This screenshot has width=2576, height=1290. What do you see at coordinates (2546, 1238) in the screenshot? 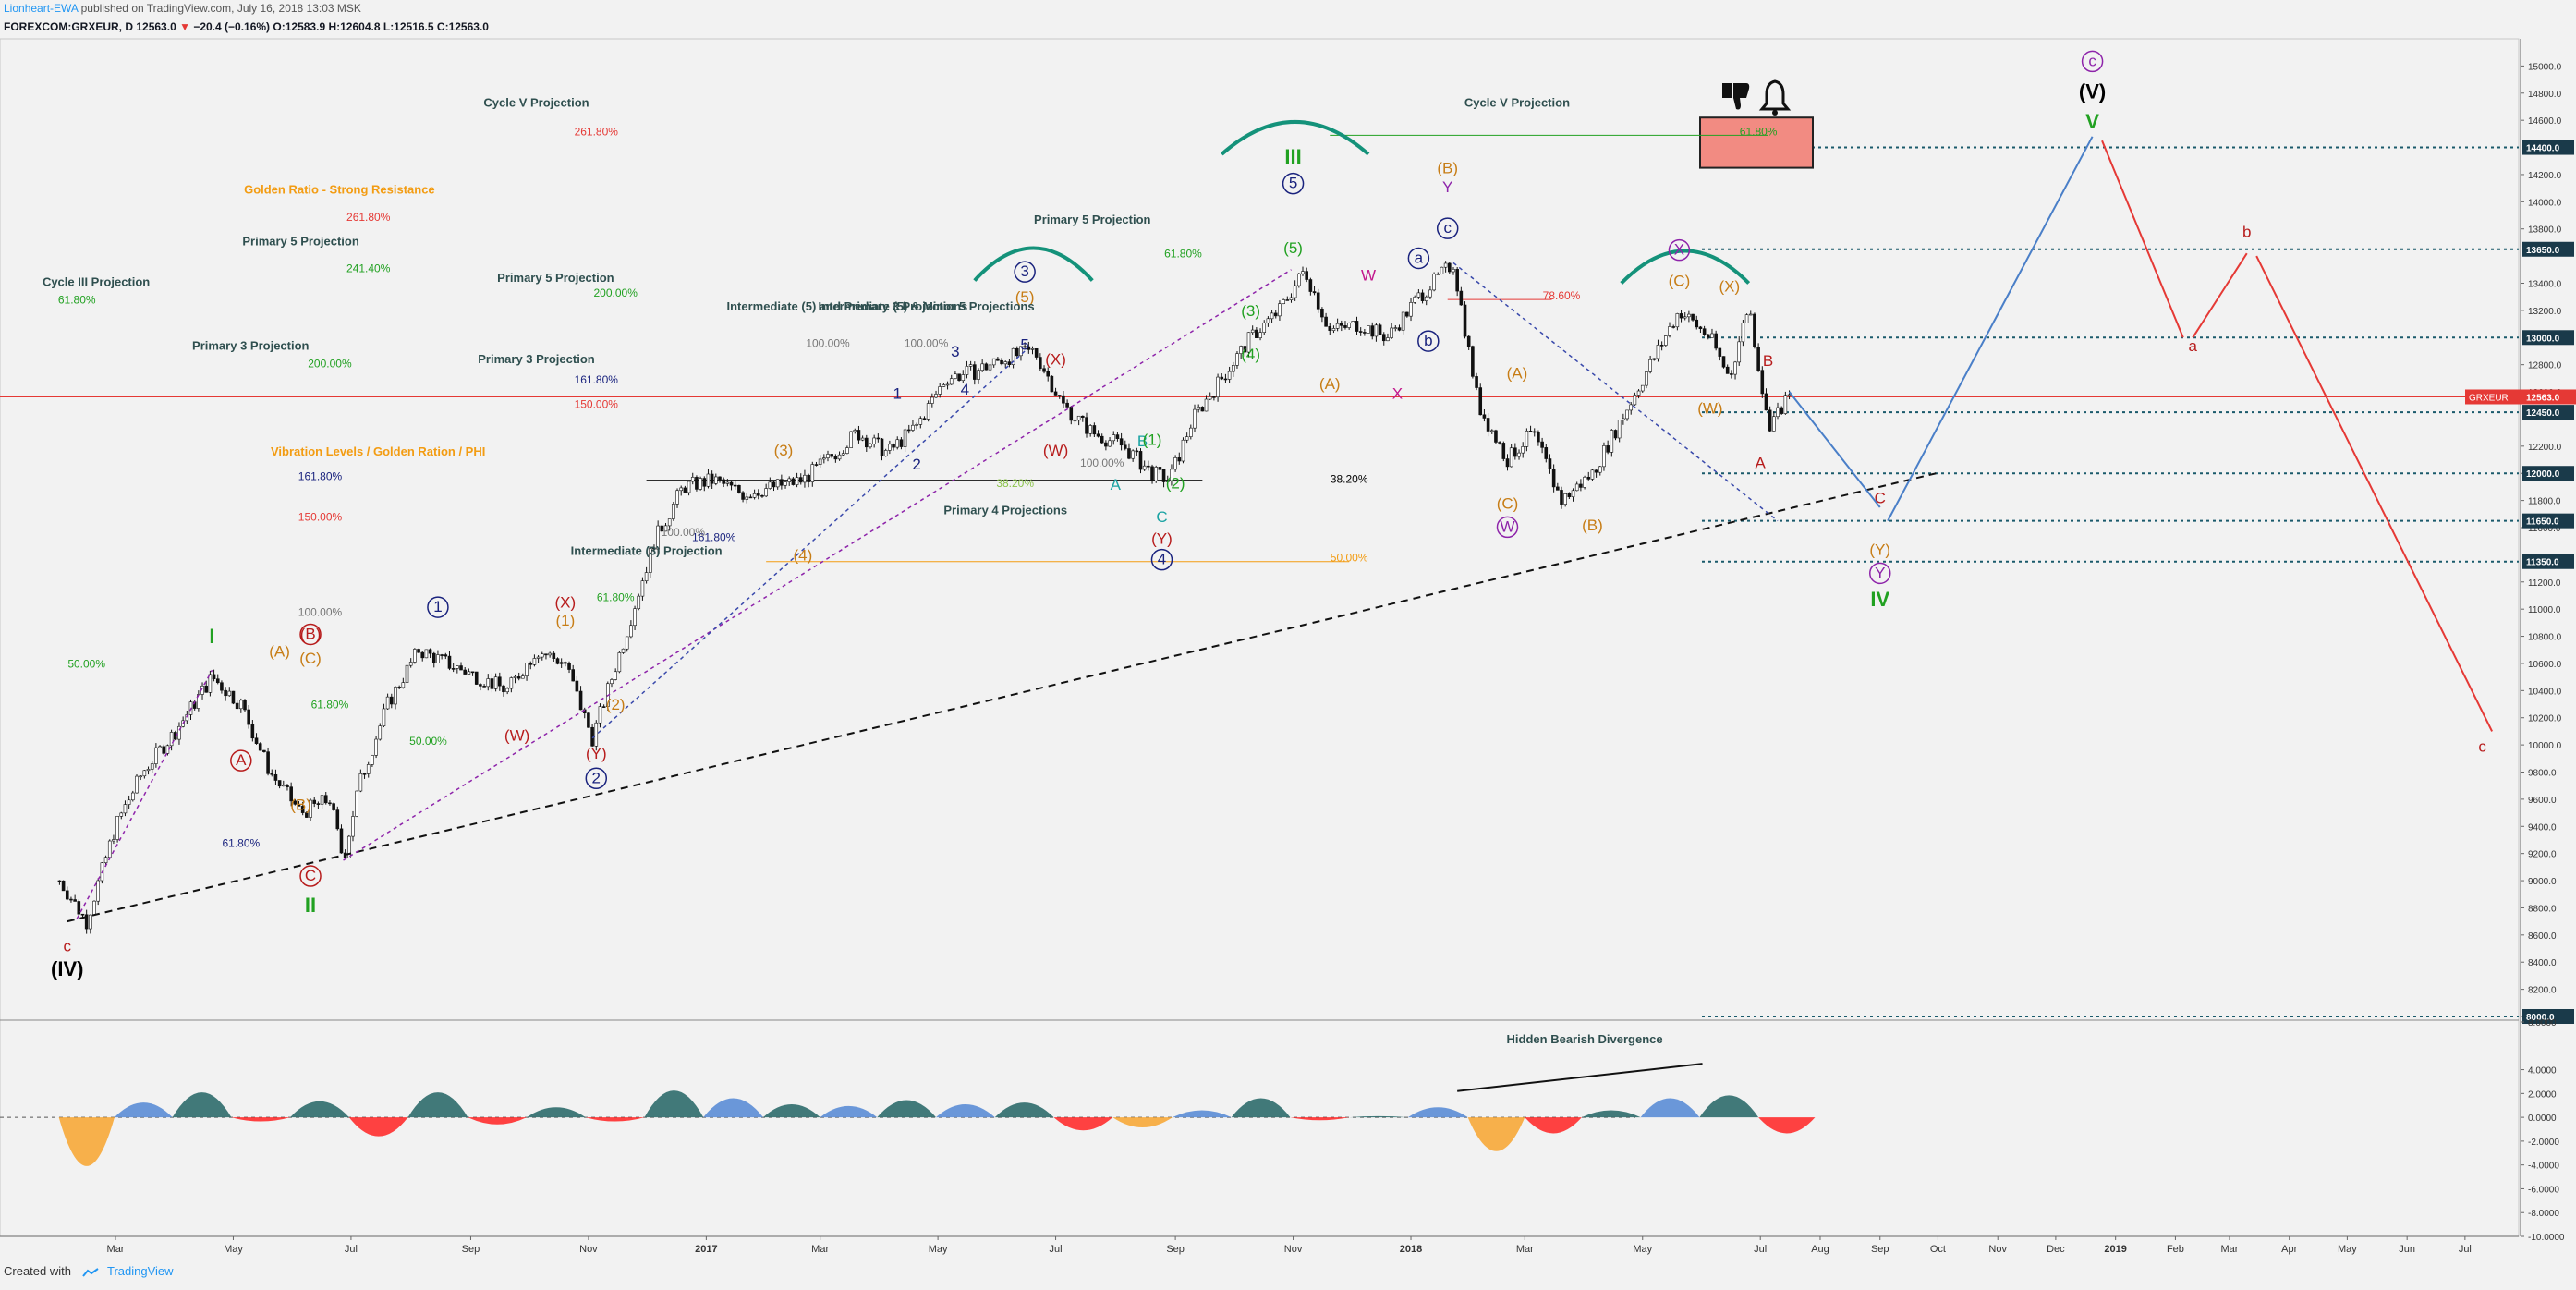
I see `osc-y-tick-label: -10.0000` at bounding box center [2546, 1238].